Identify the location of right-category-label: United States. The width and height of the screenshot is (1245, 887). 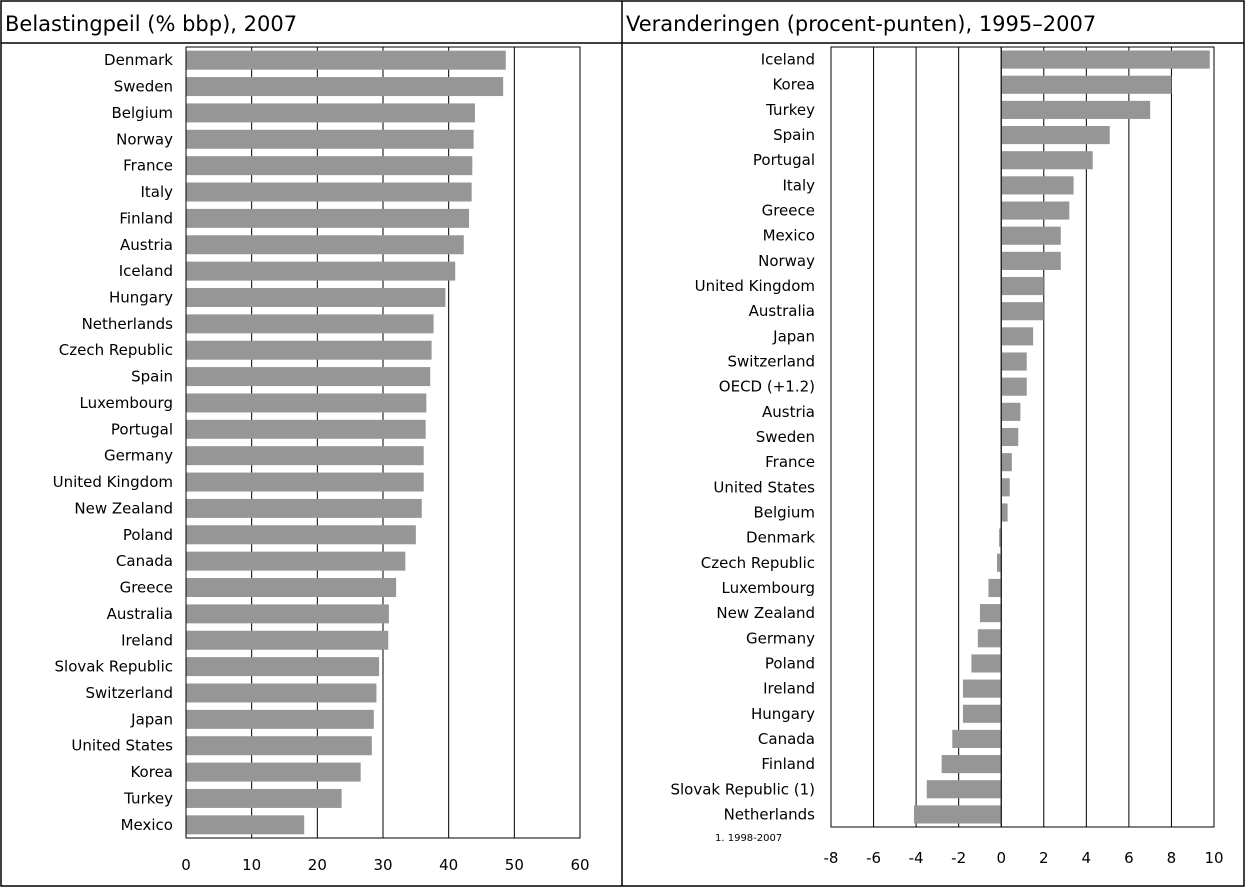
(764, 487).